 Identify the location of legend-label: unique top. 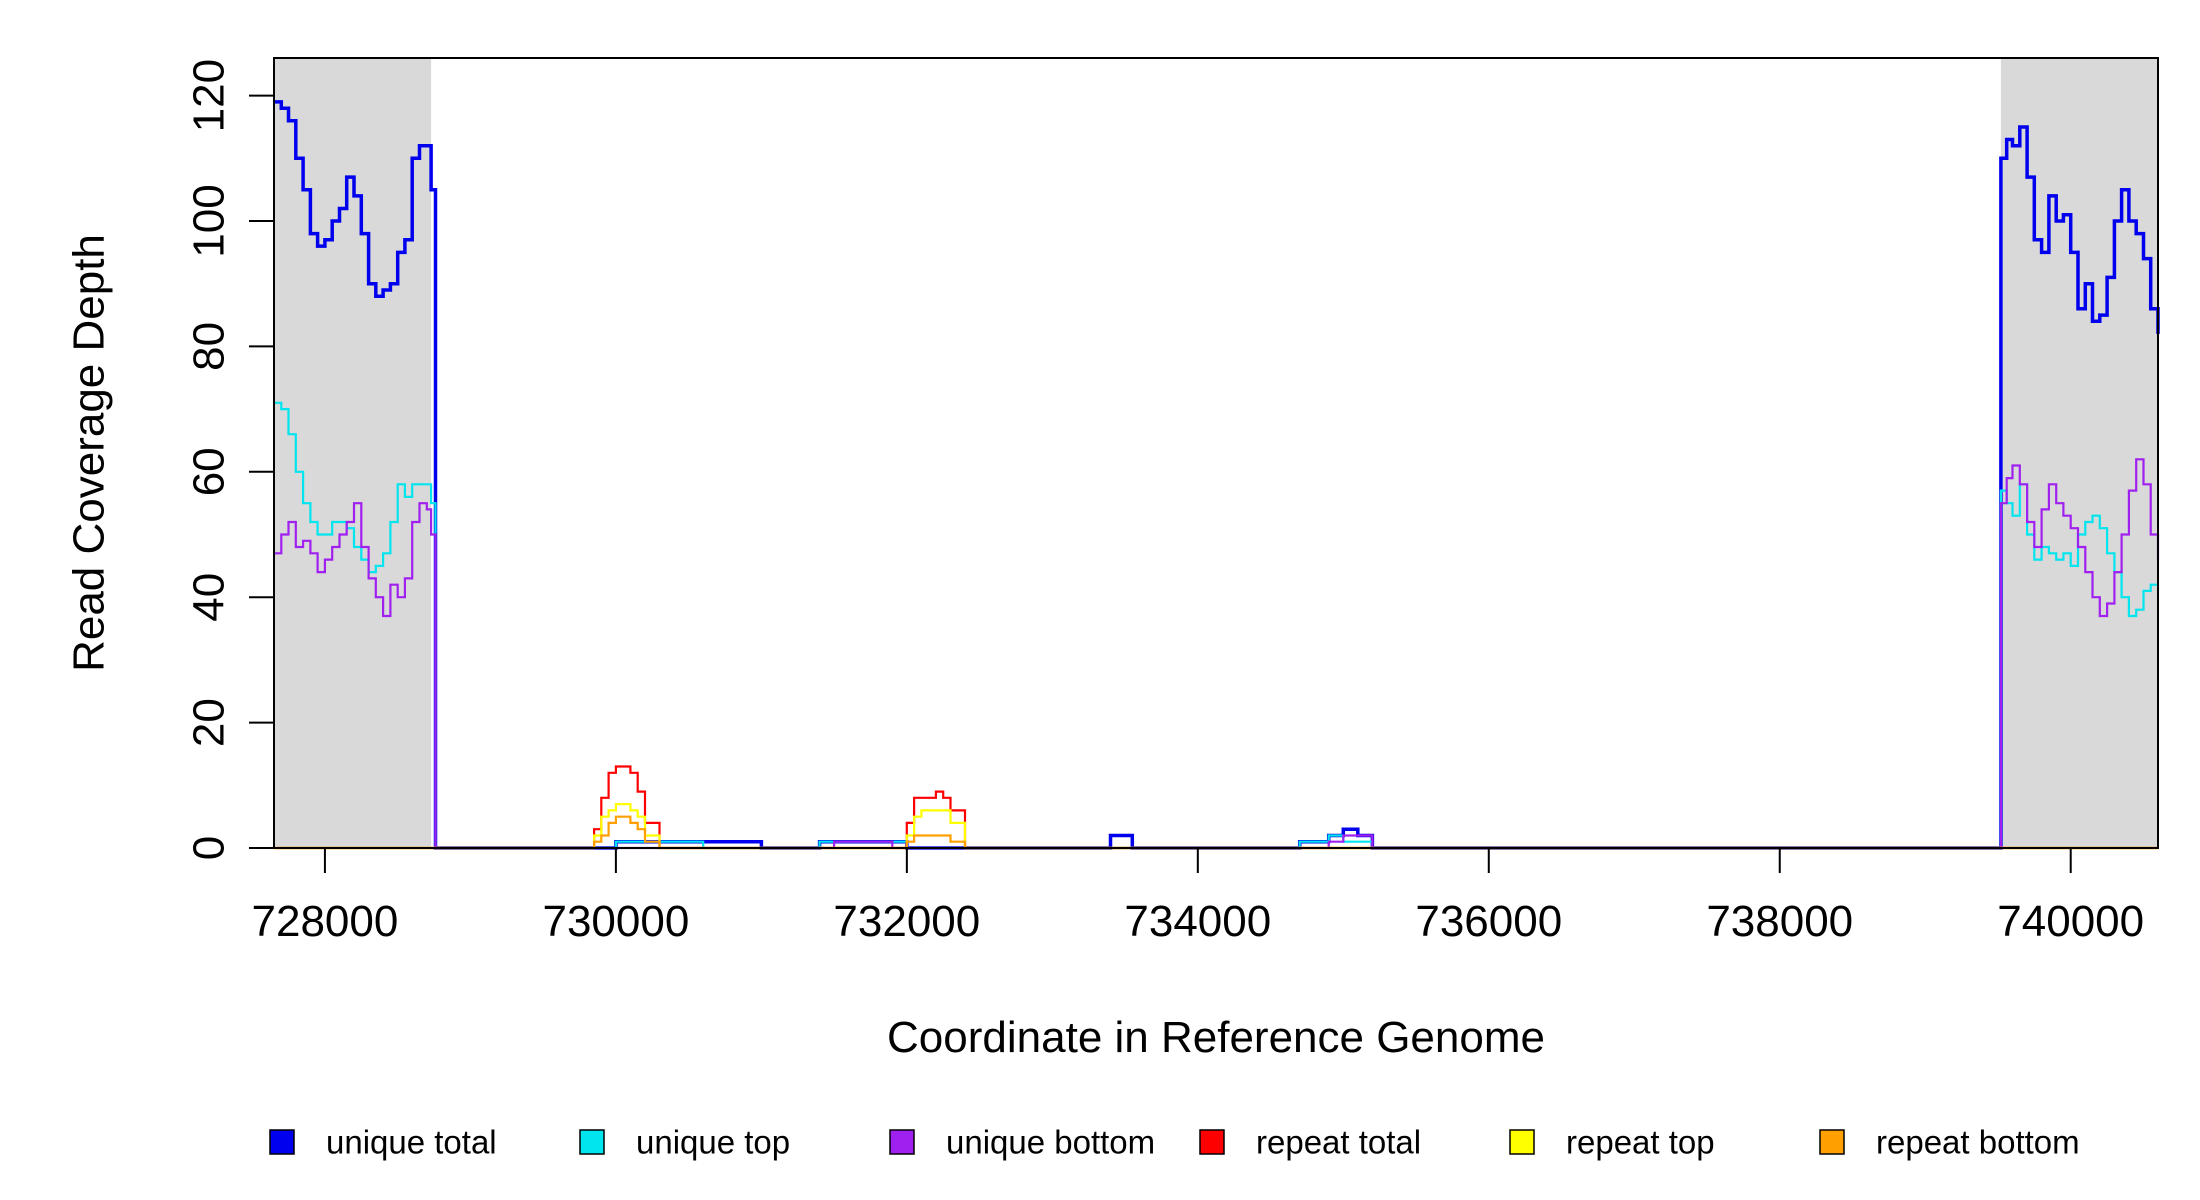
(713, 1142).